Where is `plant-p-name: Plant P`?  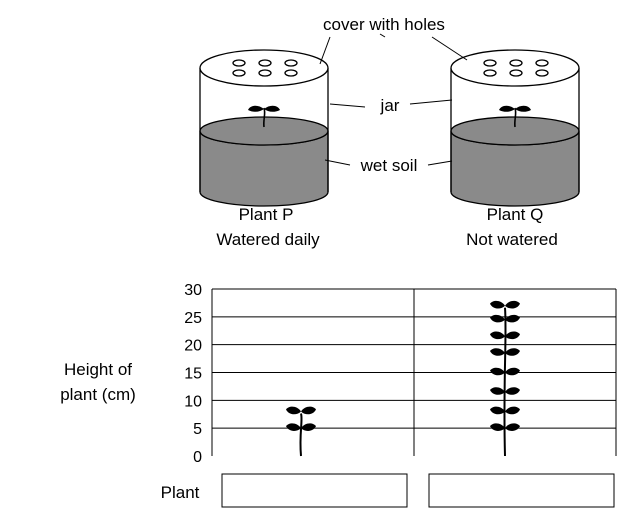 plant-p-name: Plant P is located at coordinates (266, 214).